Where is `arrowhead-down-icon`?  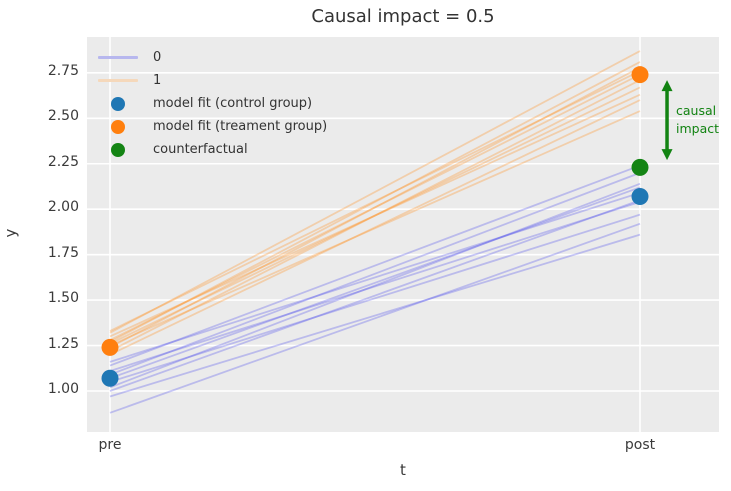 arrowhead-down-icon is located at coordinates (667, 155).